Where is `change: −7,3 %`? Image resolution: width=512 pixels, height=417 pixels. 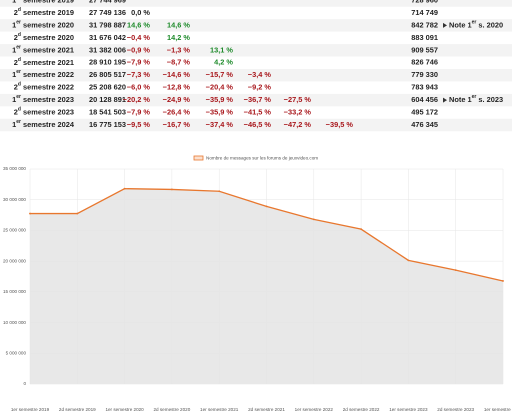 change: −7,3 % is located at coordinates (139, 74).